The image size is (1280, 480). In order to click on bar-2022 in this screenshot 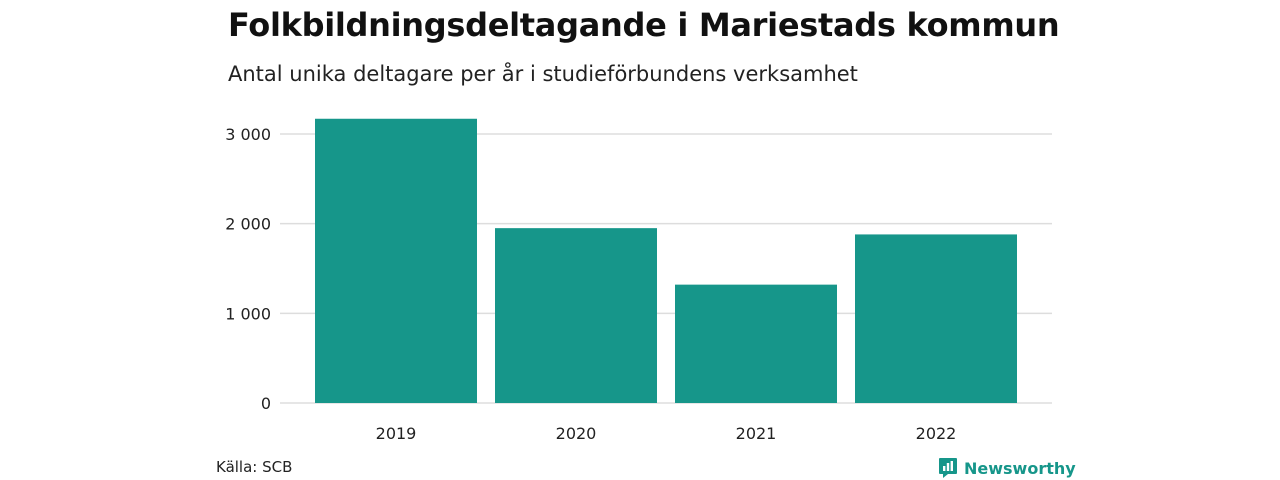, I will do `click(936, 318)`.